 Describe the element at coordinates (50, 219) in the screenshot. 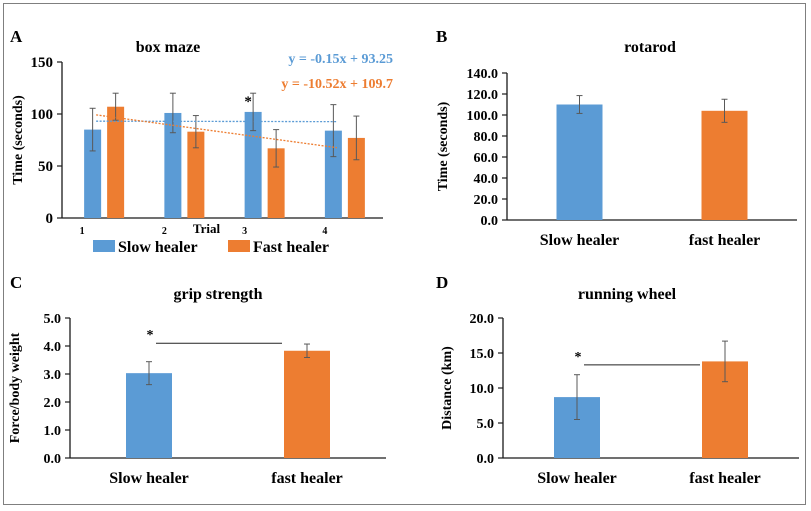

I see `y-tick-label: 0` at that location.